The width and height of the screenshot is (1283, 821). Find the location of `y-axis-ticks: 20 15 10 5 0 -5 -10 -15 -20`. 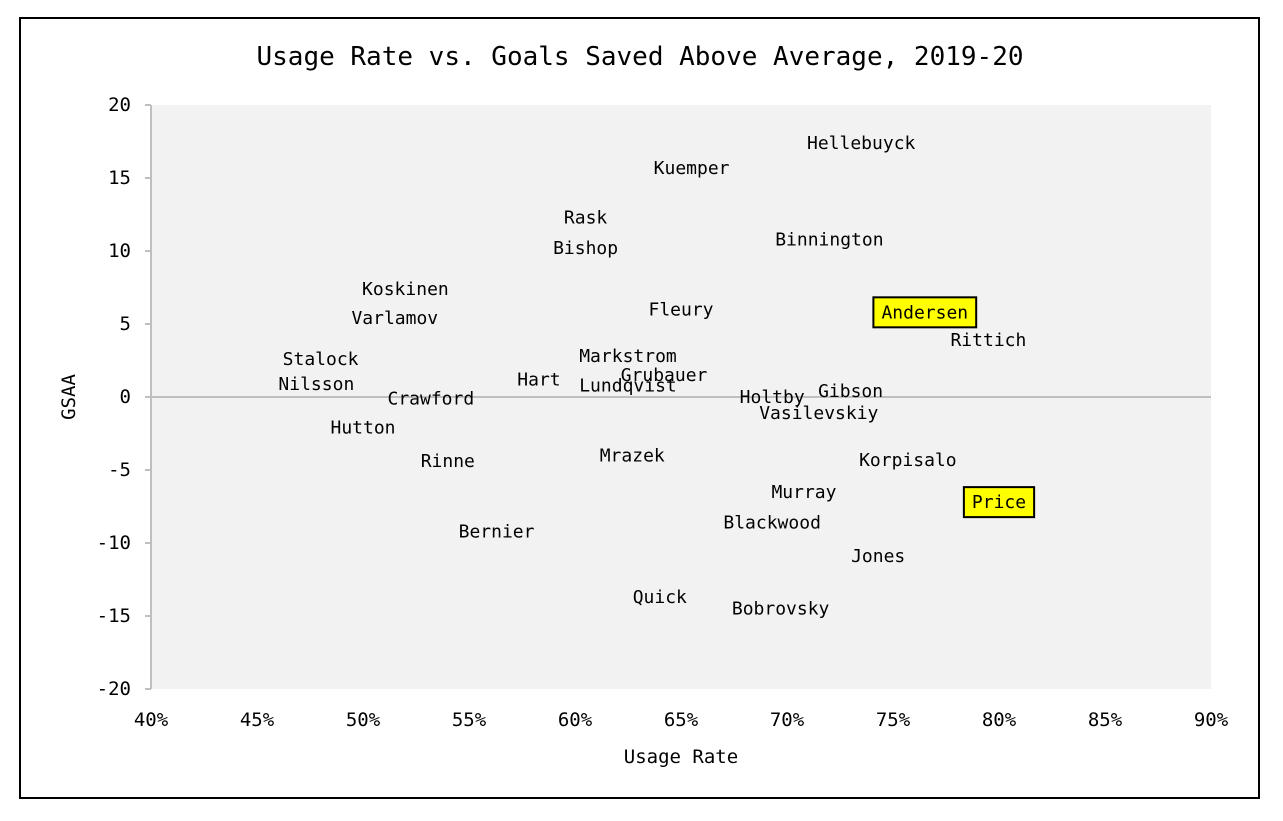

y-axis-ticks: 20 15 10 5 0 -5 -10 -15 -20 is located at coordinates (114, 397).